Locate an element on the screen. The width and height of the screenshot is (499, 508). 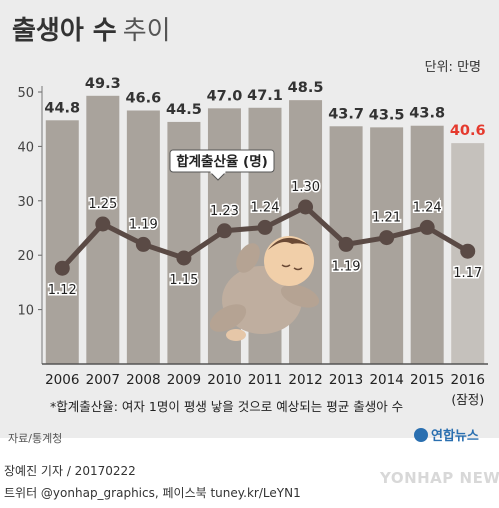
fertility-value-label: 1.12 is located at coordinates (62, 290).